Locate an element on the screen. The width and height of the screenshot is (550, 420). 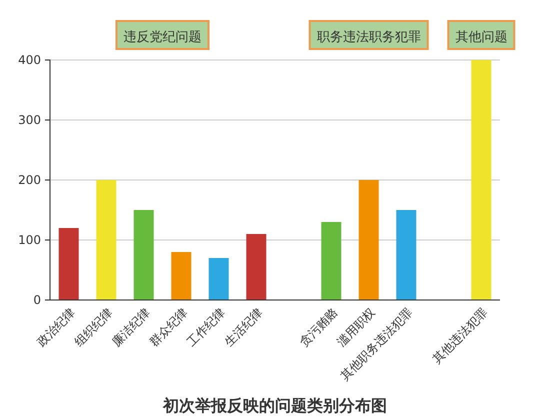
y-tick-label: 300 is located at coordinates (29, 119).